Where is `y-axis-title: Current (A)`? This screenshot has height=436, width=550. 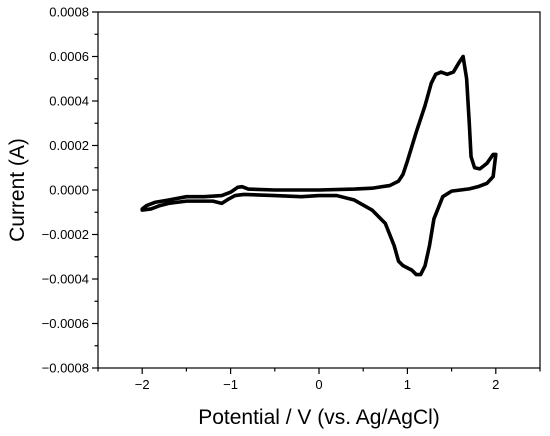
y-axis-title: Current (A) is located at coordinates (17, 190).